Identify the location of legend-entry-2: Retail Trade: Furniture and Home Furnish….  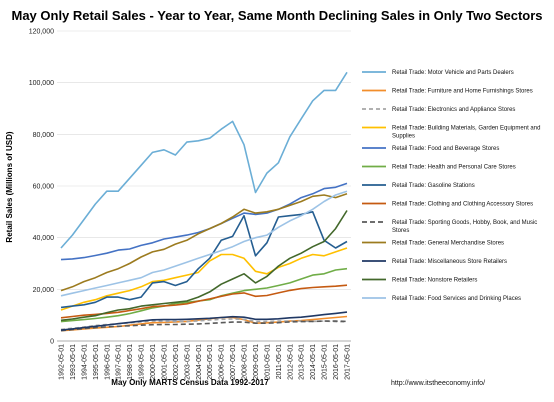
(462, 92).